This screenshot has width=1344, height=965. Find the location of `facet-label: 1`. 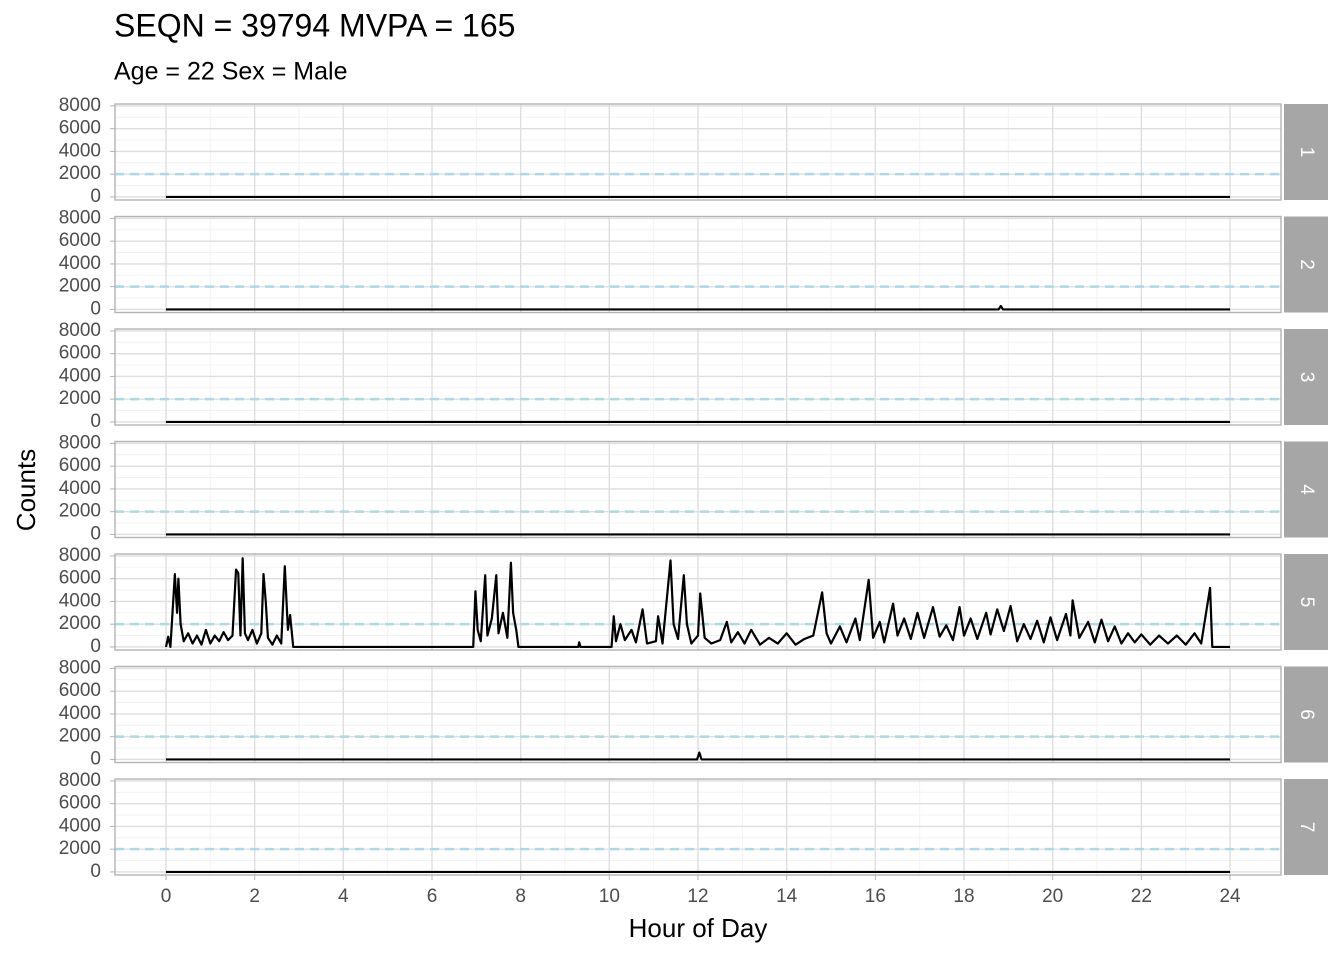

facet-label: 1 is located at coordinates (1306, 152).